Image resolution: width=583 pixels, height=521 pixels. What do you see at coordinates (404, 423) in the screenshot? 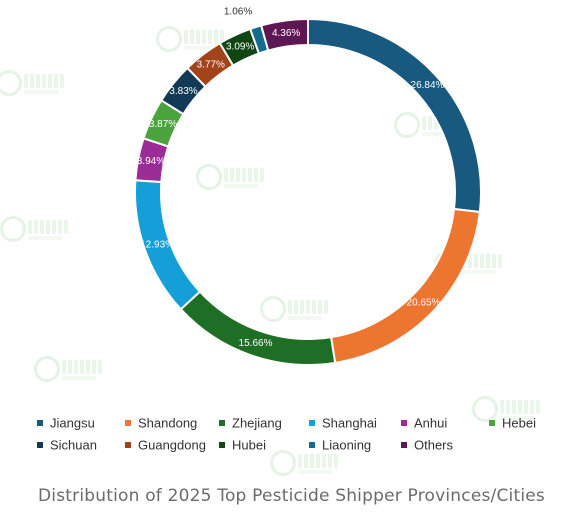
I see `legend-swatch-anhui` at bounding box center [404, 423].